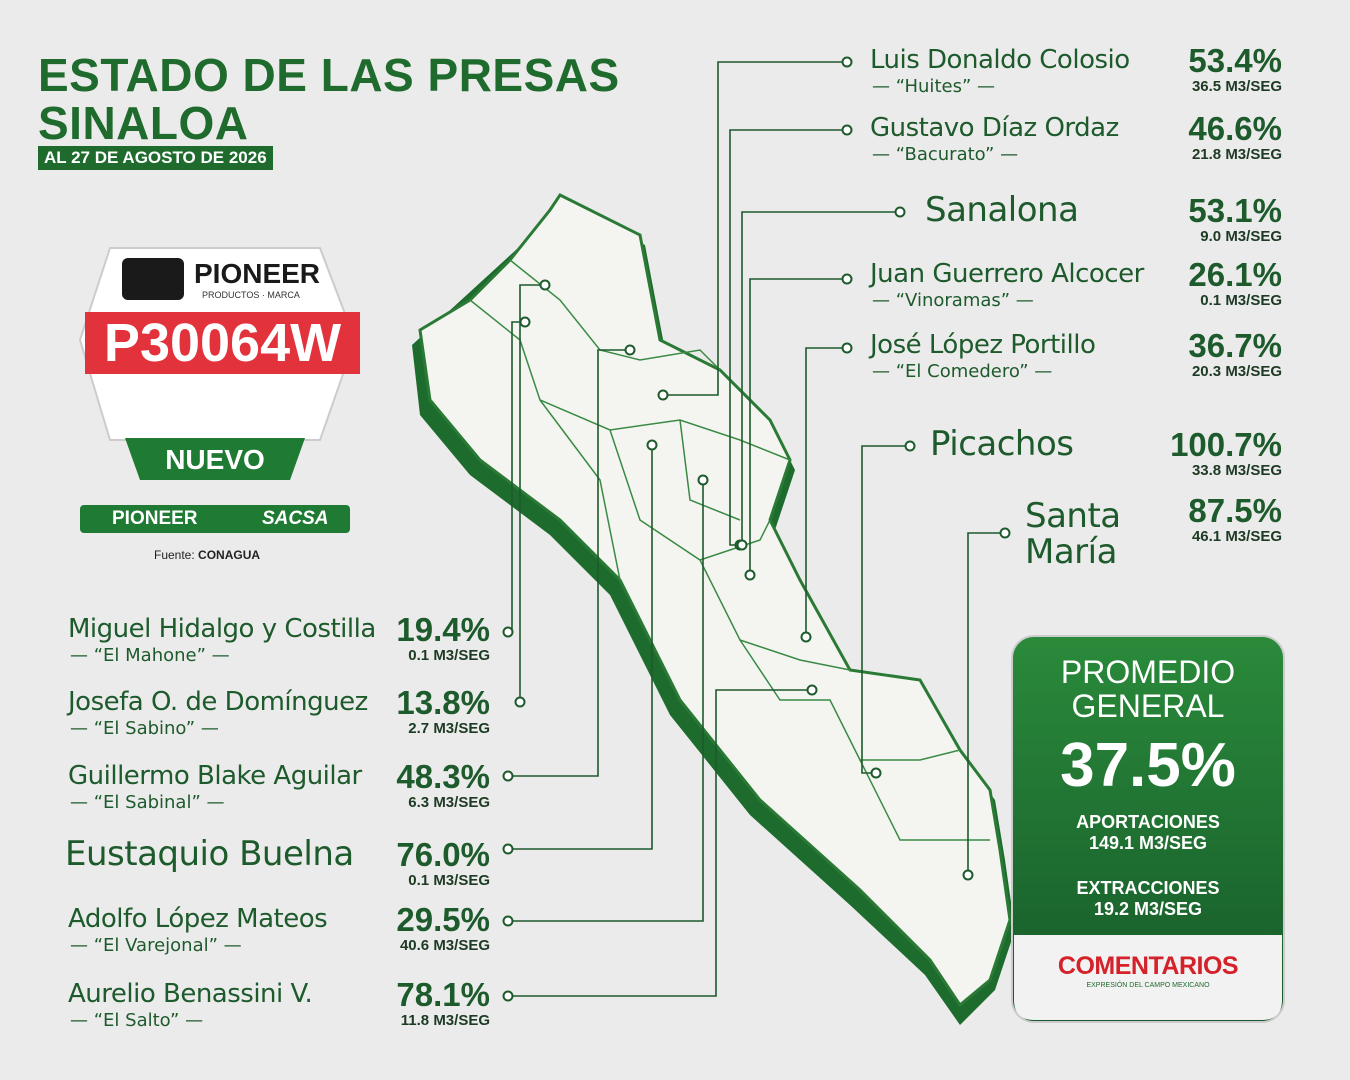 The width and height of the screenshot is (1350, 1080). Describe the element at coordinates (933, 86) in the screenshot. I see `dam-nickname: — “Huites” —` at that location.